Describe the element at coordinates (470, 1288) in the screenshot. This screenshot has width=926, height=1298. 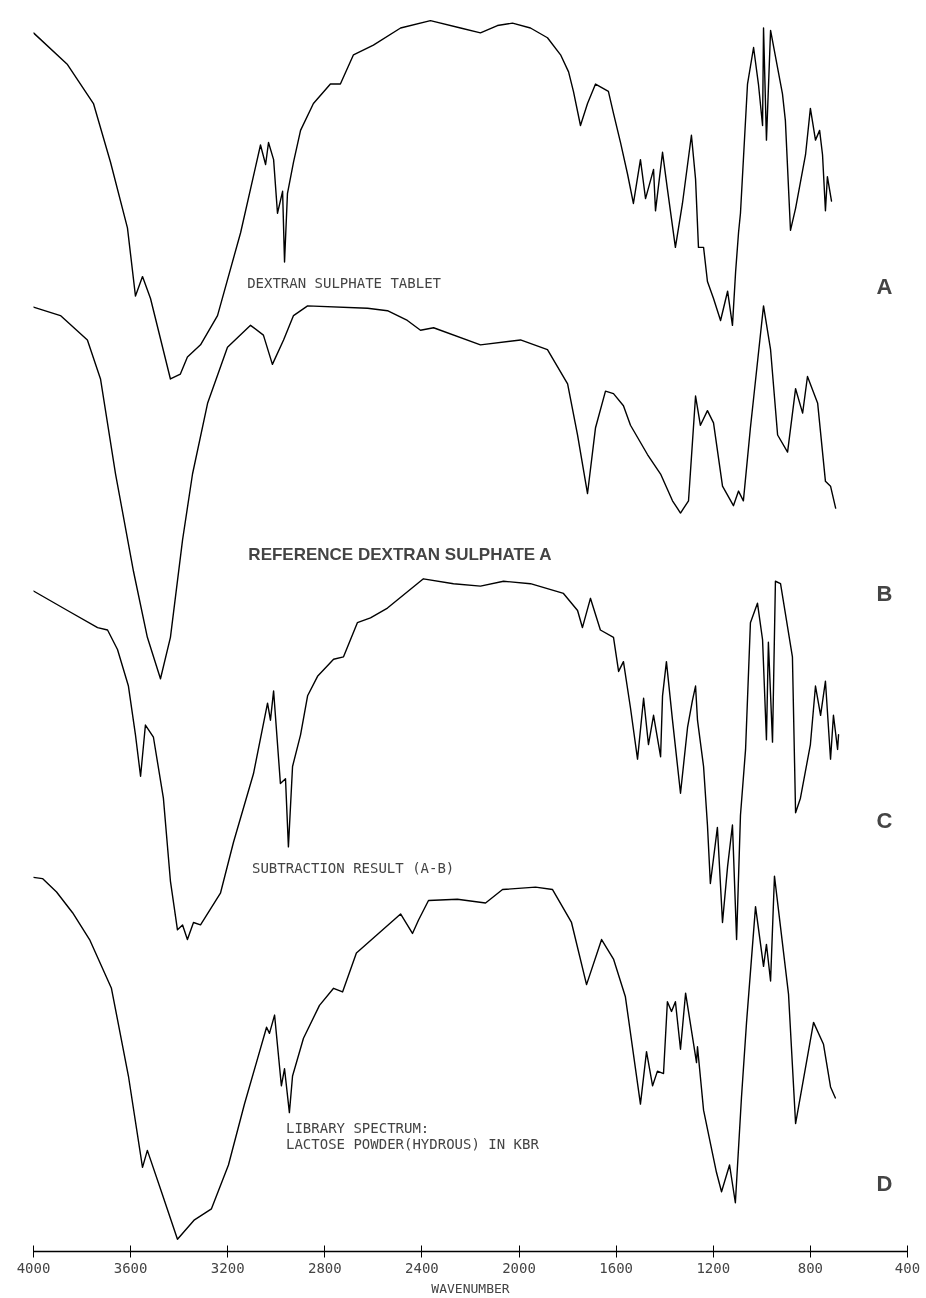
I see `x-axis-title: WAVENUMBER` at that location.